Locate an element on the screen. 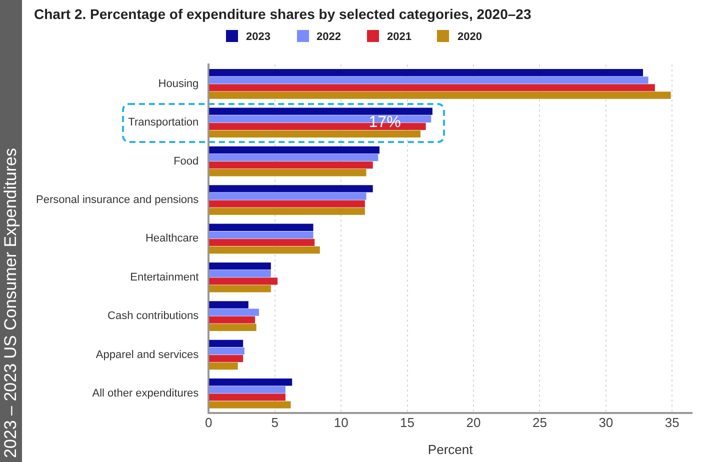  y-tick-label: Cash contributions is located at coordinates (154, 316).